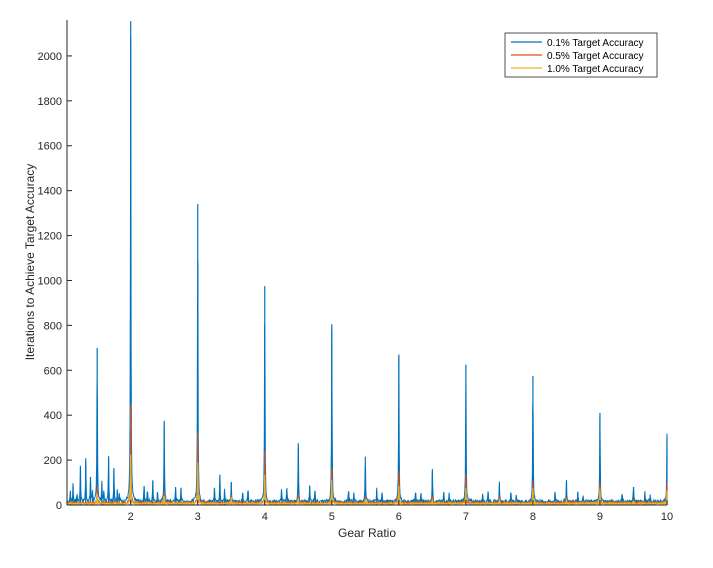  Describe the element at coordinates (399, 517) in the screenshot. I see `x-tick-label-4: 6` at that location.